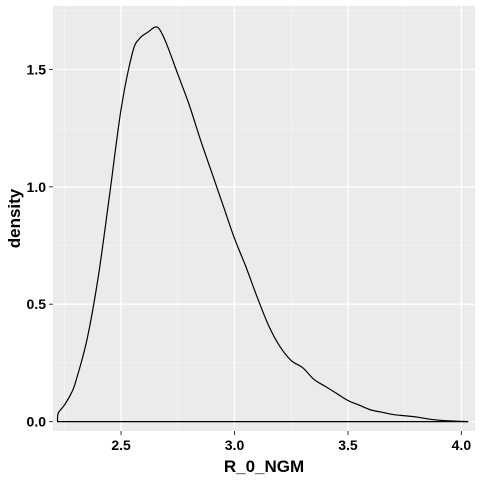 Image resolution: width=480 pixels, height=480 pixels. Describe the element at coordinates (37, 69) in the screenshot. I see `y-tick-label: 1.5` at that location.